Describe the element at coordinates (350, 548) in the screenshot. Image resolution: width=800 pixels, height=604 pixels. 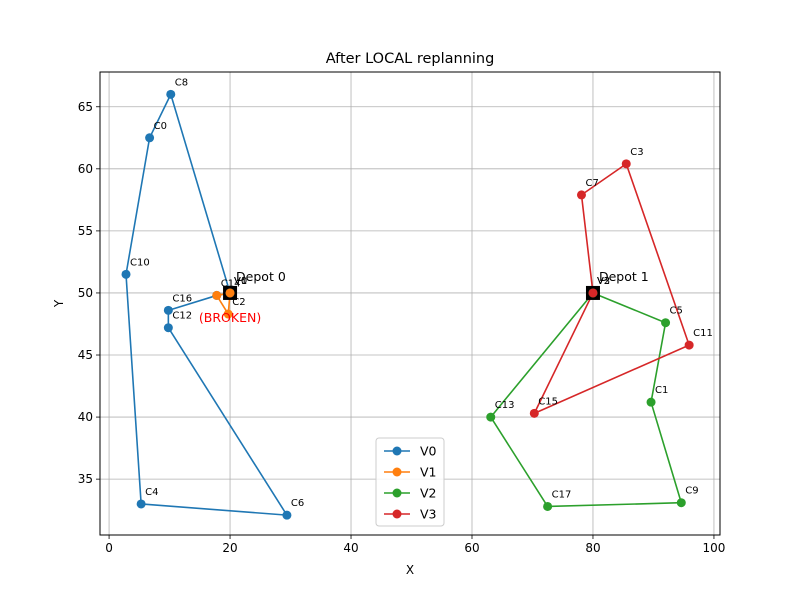
I see `x-tick-label: 40` at that location.